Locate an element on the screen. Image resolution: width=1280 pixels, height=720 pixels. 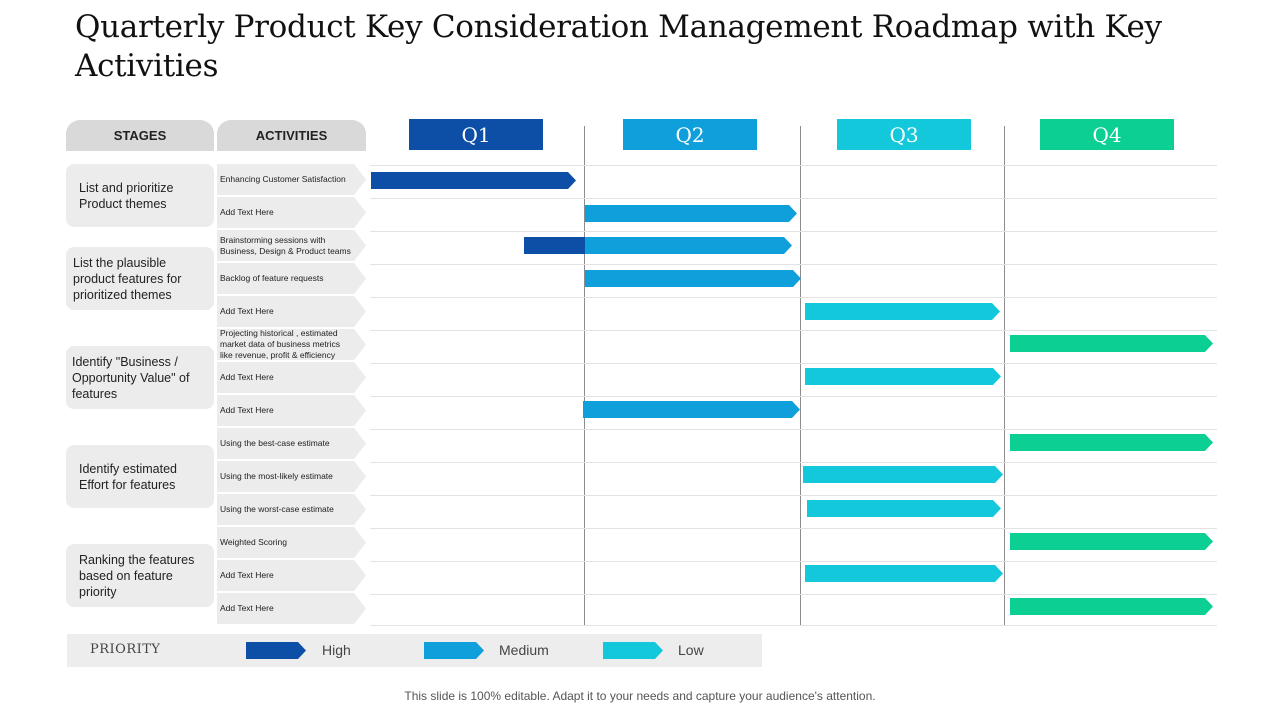
stage-box: List and prioritize Product themes is located at coordinates (140, 195).